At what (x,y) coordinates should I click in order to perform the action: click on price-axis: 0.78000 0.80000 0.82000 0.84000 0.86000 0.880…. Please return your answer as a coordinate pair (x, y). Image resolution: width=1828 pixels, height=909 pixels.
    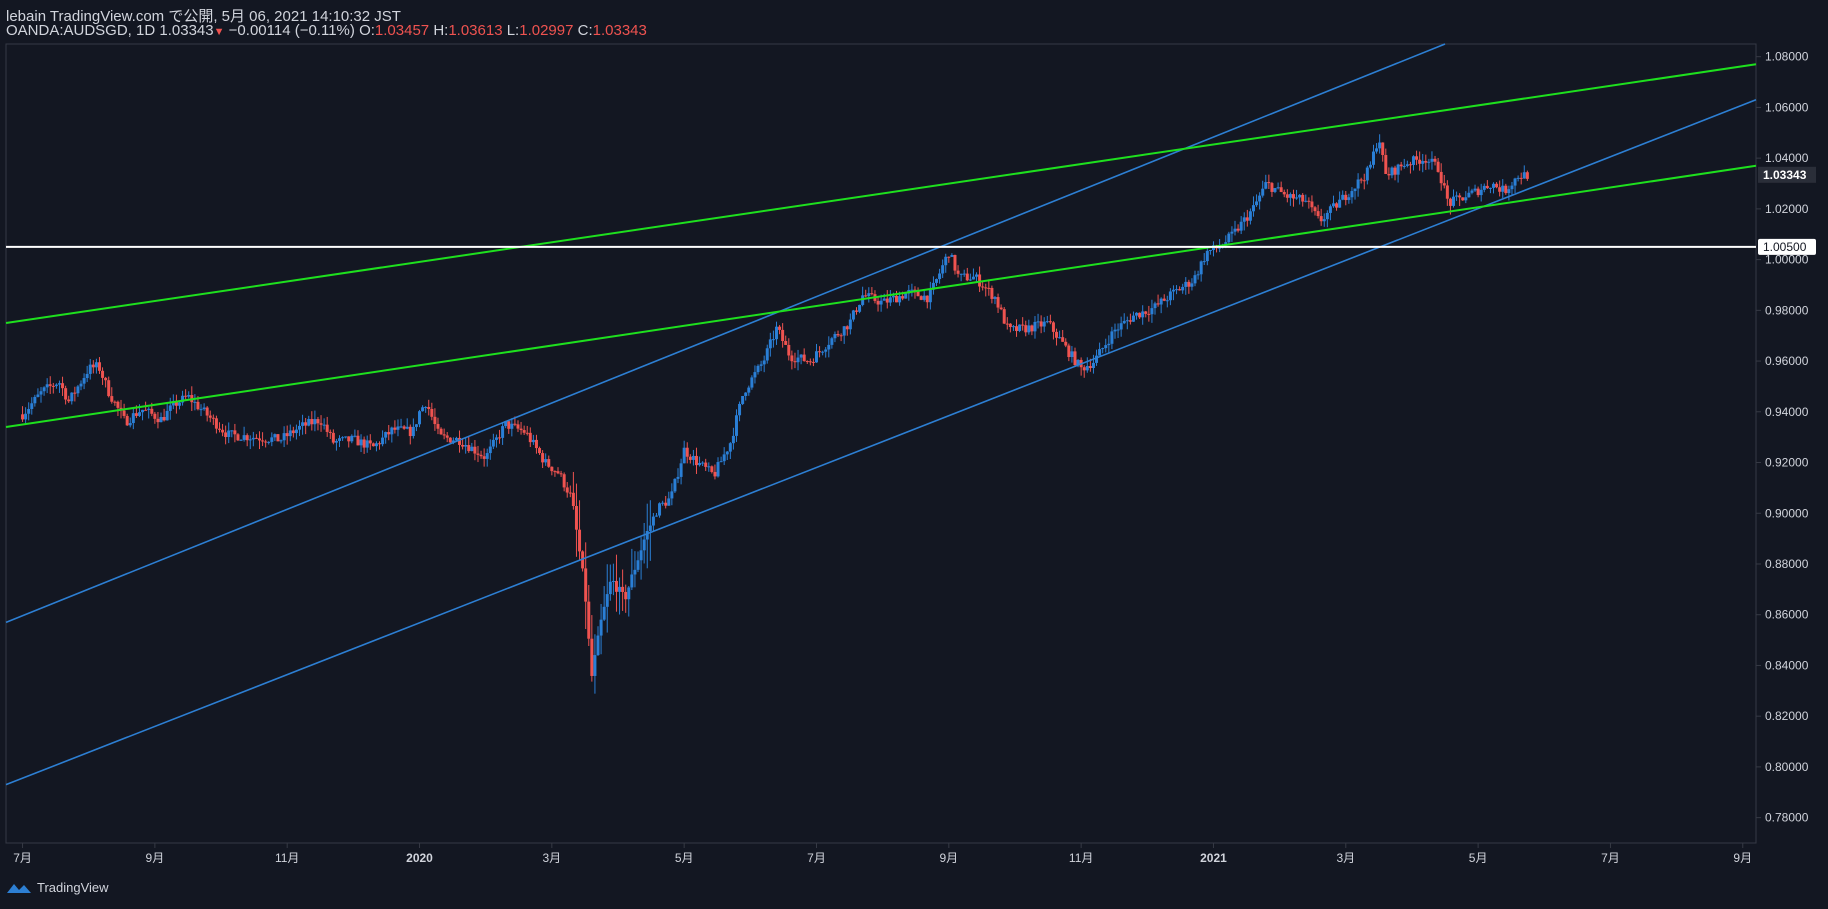
    Looking at the image, I should click on (1782, 437).